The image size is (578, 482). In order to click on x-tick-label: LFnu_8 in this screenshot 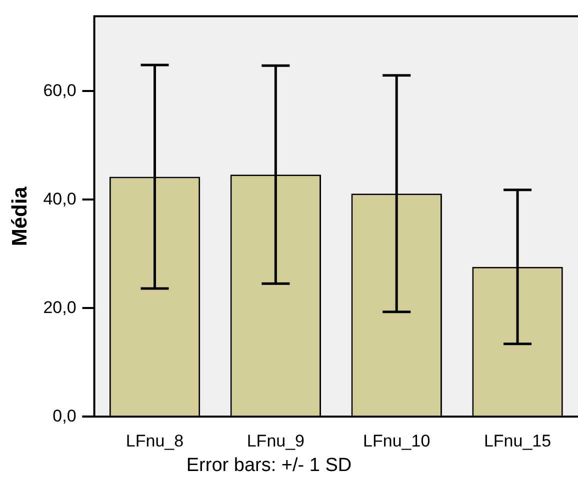, I will do `click(155, 440)`.